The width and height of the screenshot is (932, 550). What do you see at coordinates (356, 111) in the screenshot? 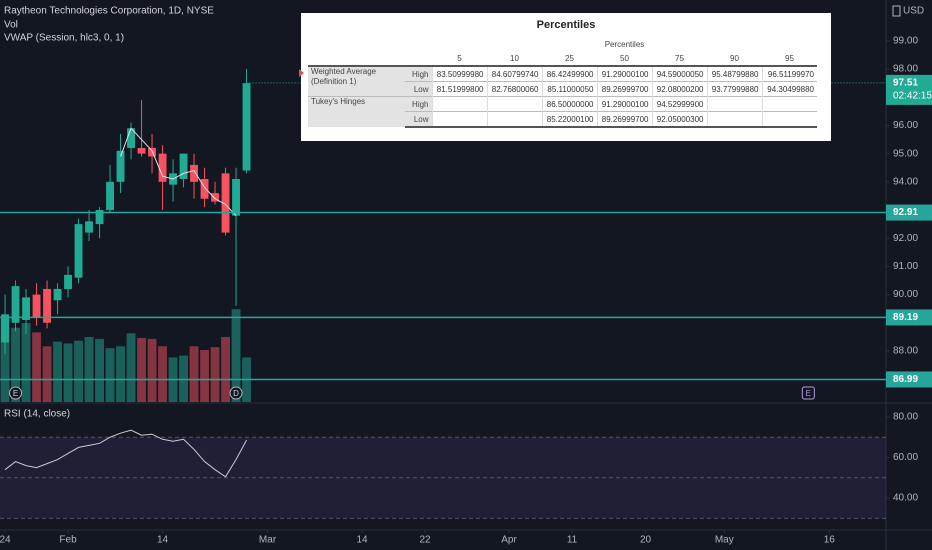
I see `row-group-label: Tukey's Hinges` at bounding box center [356, 111].